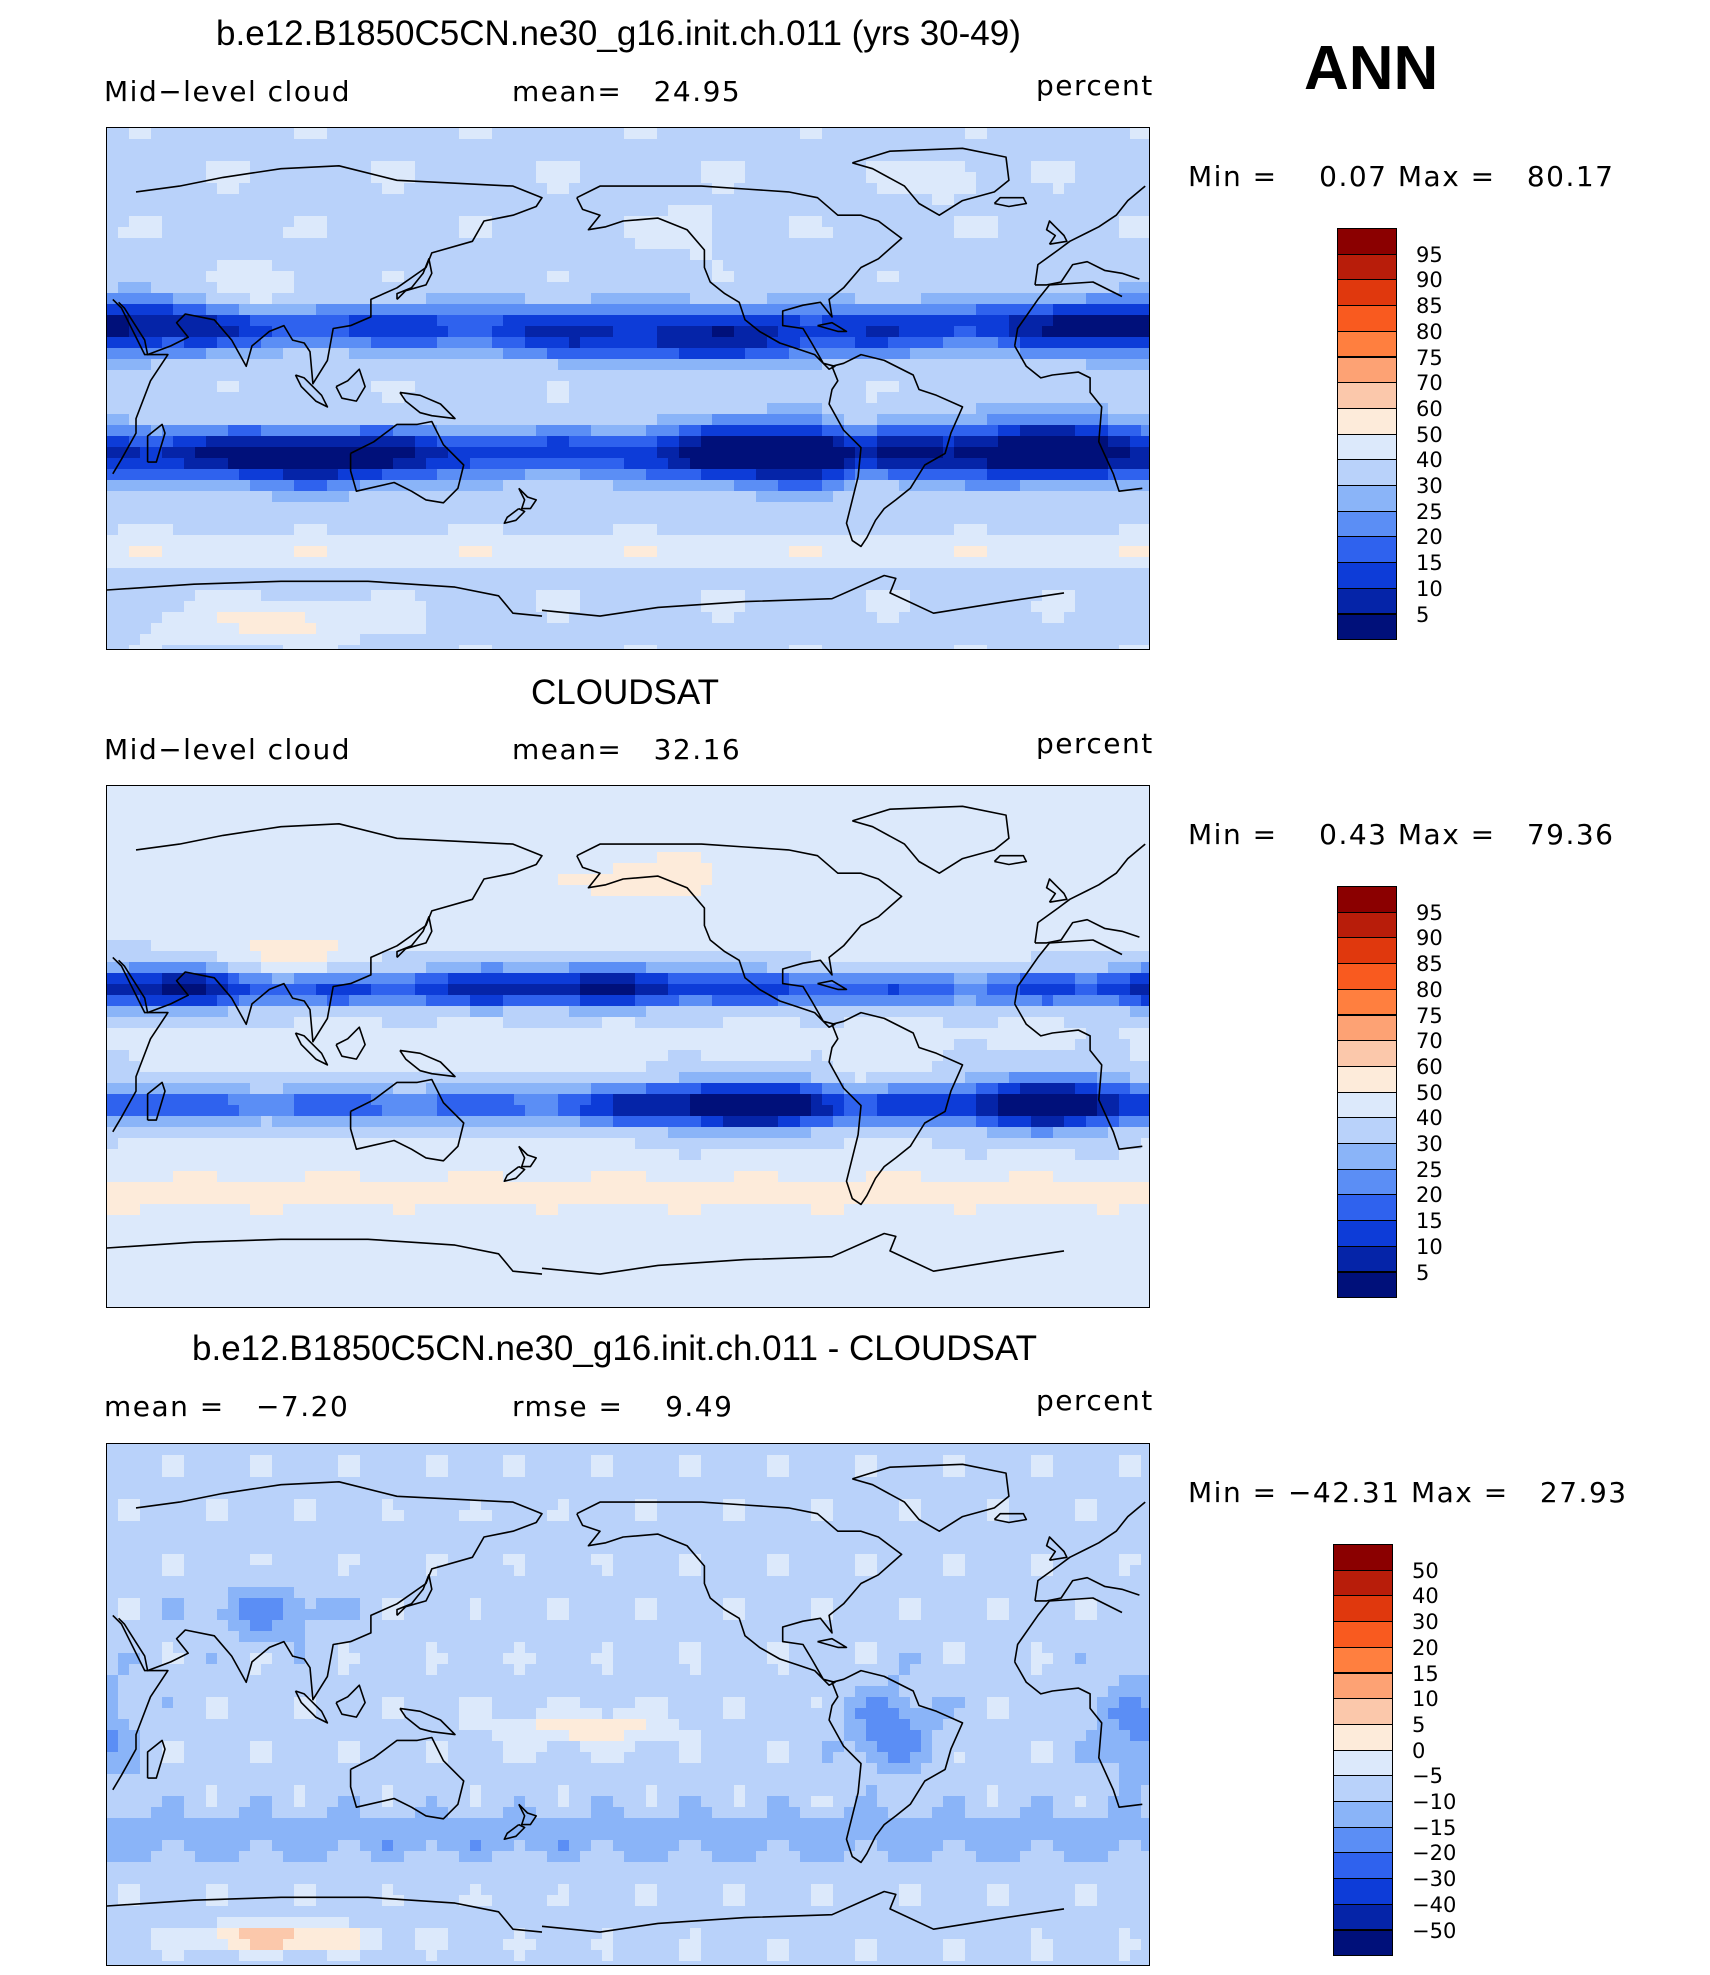 Image resolution: width=1710 pixels, height=1975 pixels. I want to click on colorbar-tick-label: 85, so click(1429, 964).